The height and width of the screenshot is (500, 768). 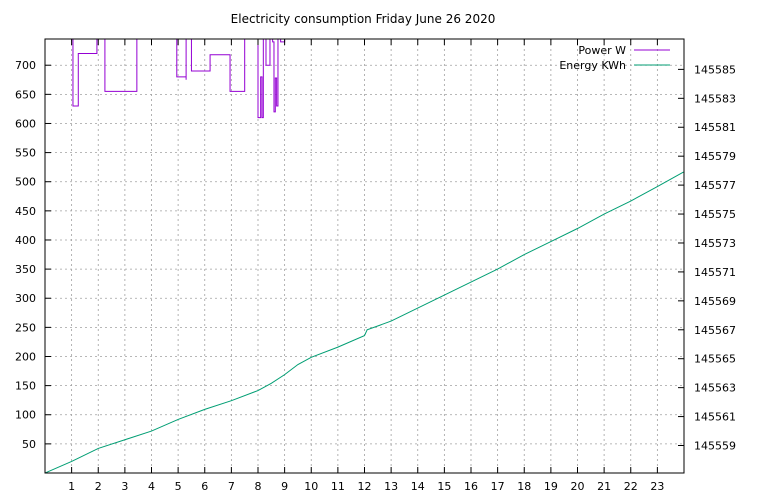 I want to click on y-right-tick-label: 145577, so click(x=715, y=185).